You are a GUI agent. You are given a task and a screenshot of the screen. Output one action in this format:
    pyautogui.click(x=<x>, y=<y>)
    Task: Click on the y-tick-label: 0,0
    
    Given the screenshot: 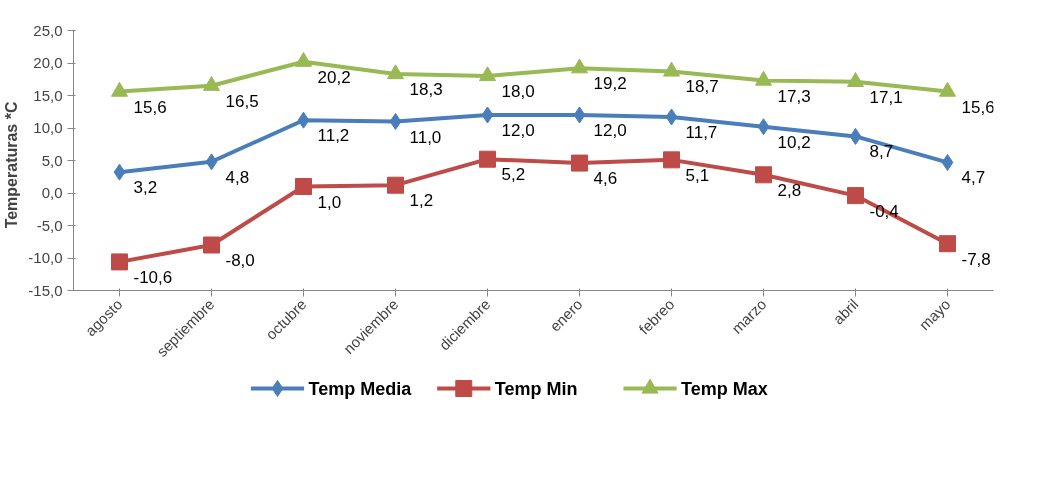 What is the action you would take?
    pyautogui.click(x=52, y=192)
    